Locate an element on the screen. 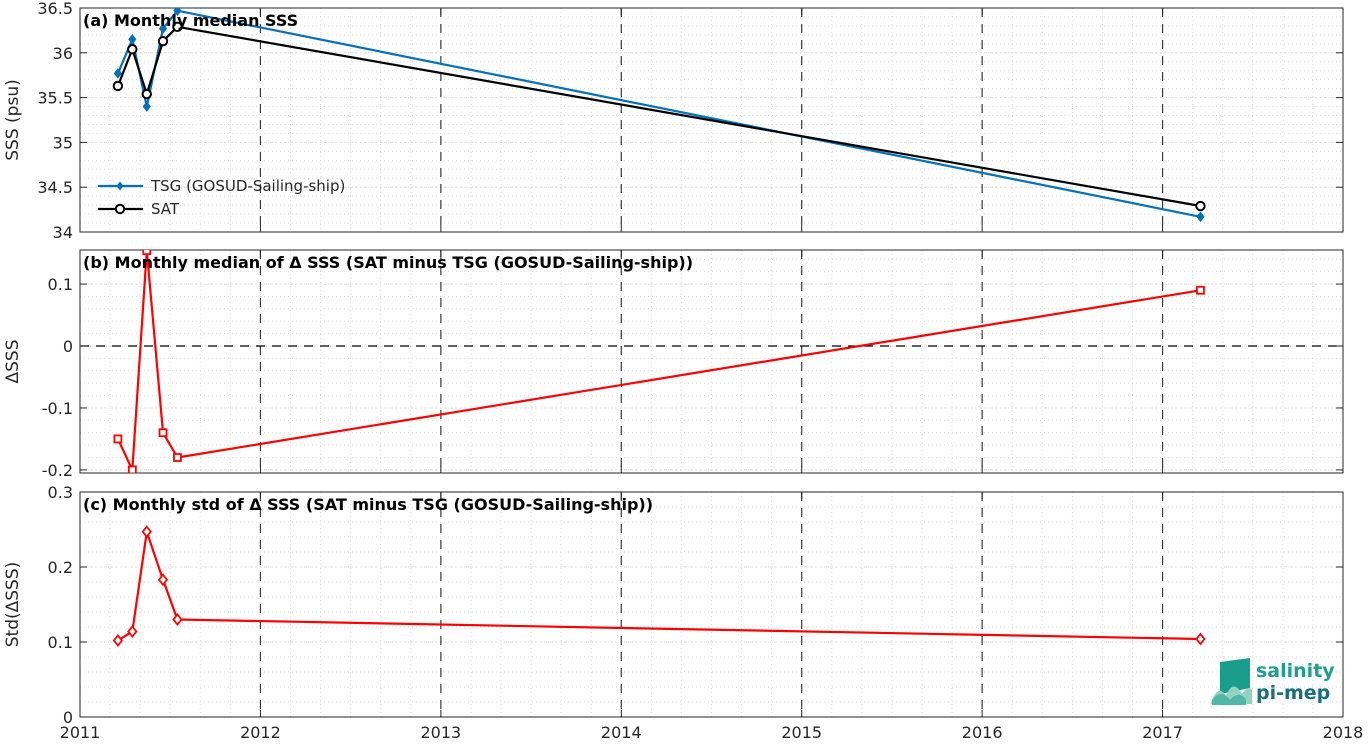 The image size is (1368, 745). salinity-pi-mep-logo: salinity pi-mep is located at coordinates (1272, 681).